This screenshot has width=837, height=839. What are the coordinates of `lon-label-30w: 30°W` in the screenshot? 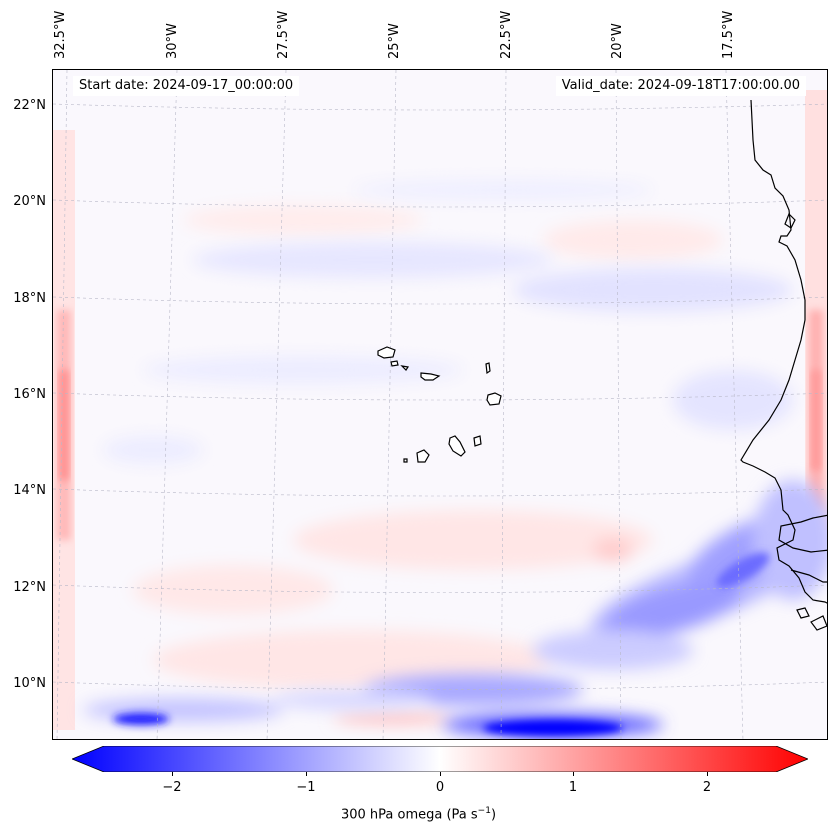 It's located at (172, 41).